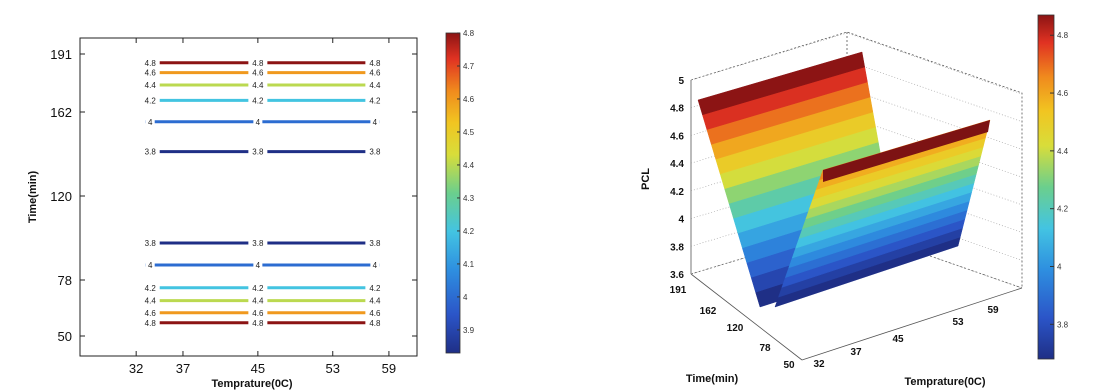 Image resolution: width=1098 pixels, height=392 pixels. Describe the element at coordinates (61, 112) in the screenshot. I see `y-tick-label: 162` at that location.